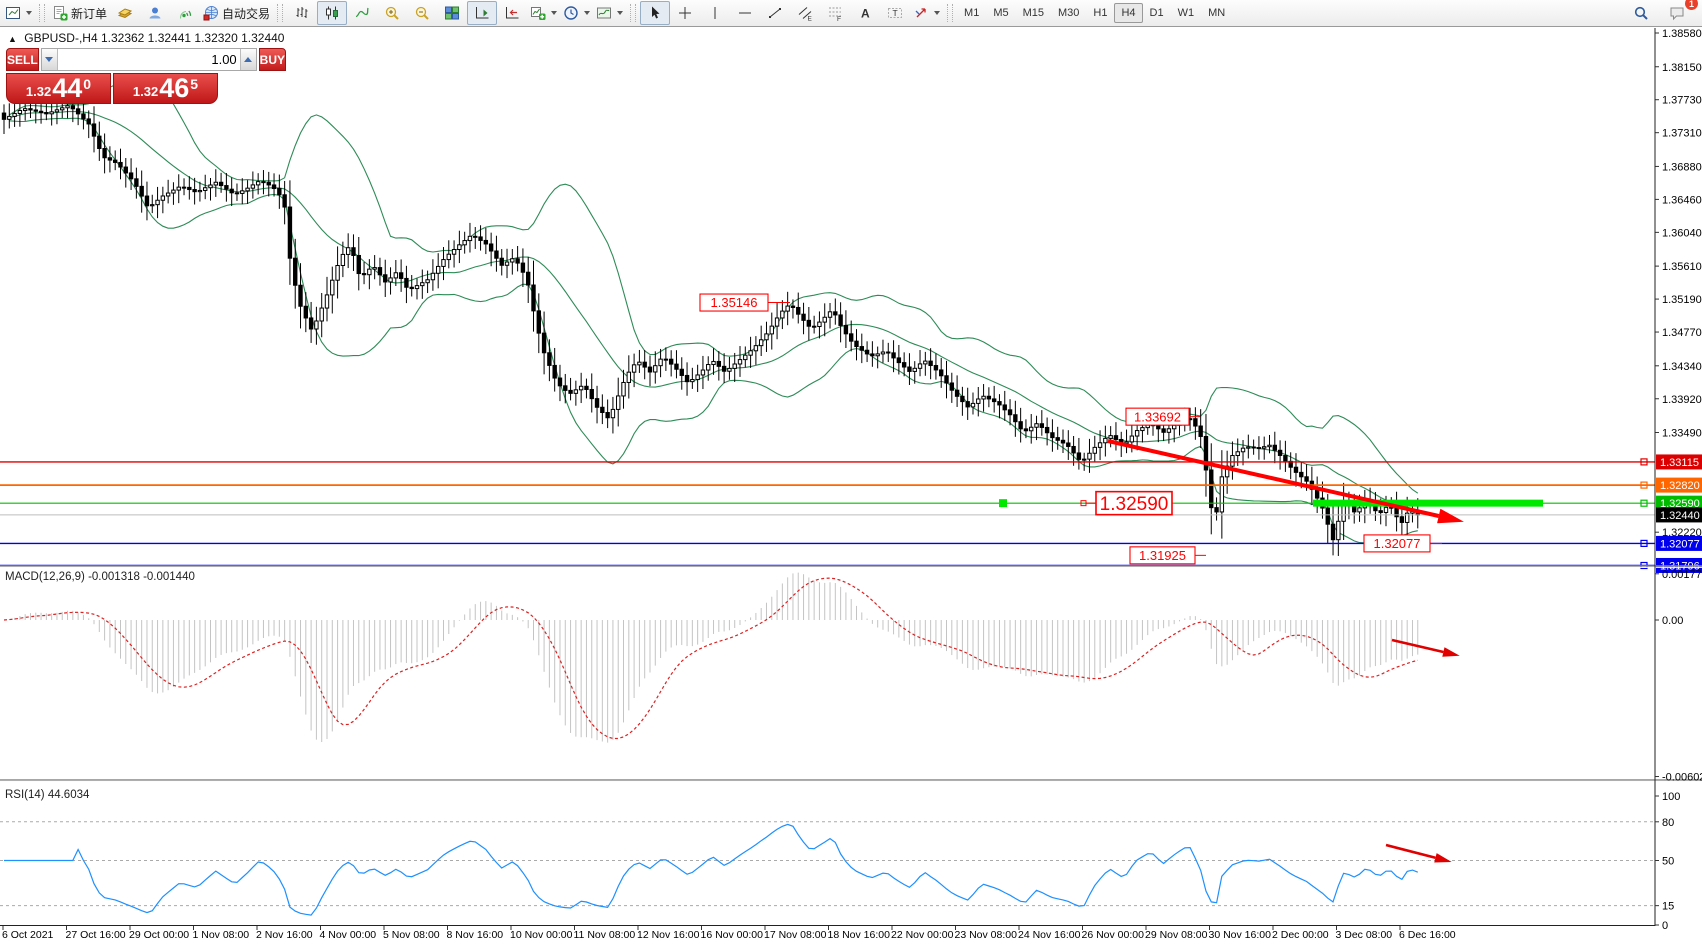 The image size is (1702, 944). Describe the element at coordinates (1156, 13) in the screenshot. I see `timeframe-d1-button: D1` at that location.